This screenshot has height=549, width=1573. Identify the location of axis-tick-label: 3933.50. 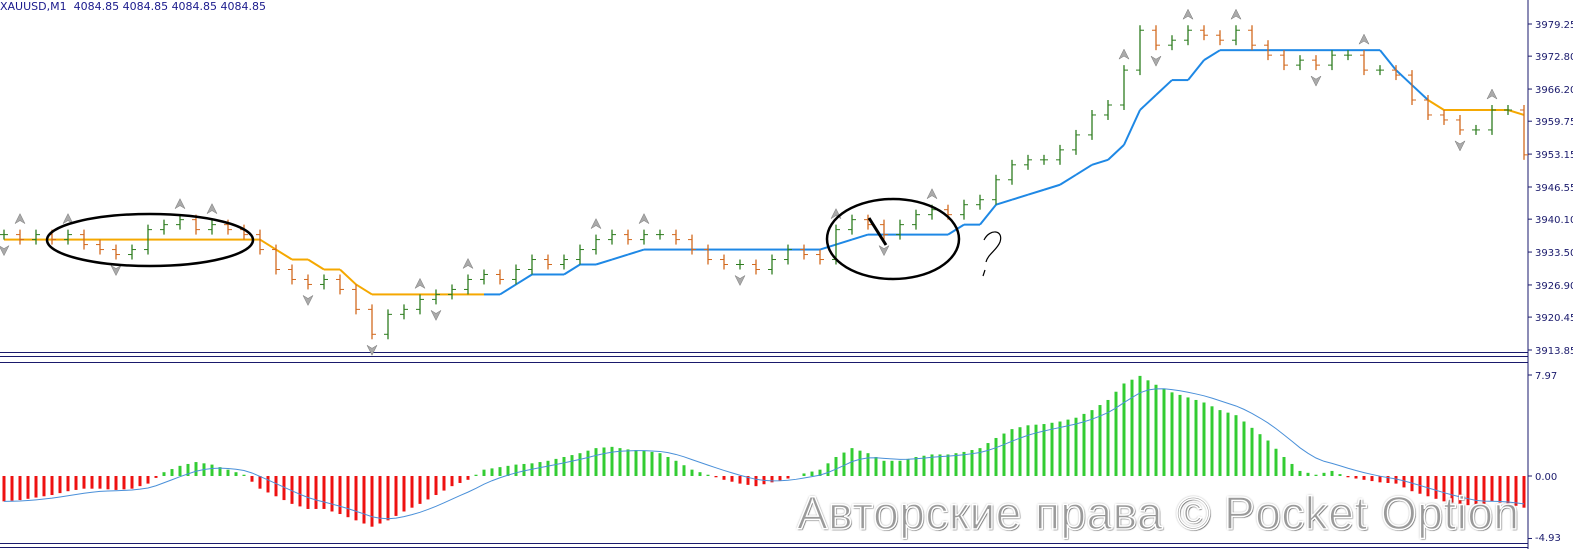
(1554, 253).